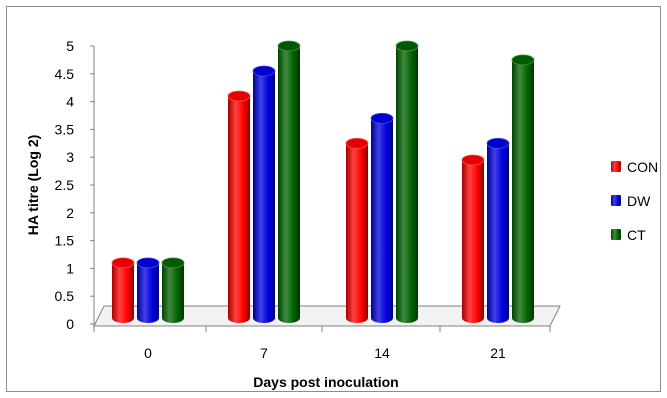 The height and width of the screenshot is (398, 667). Describe the element at coordinates (70, 102) in the screenshot. I see `y-tick-label: 4` at that location.